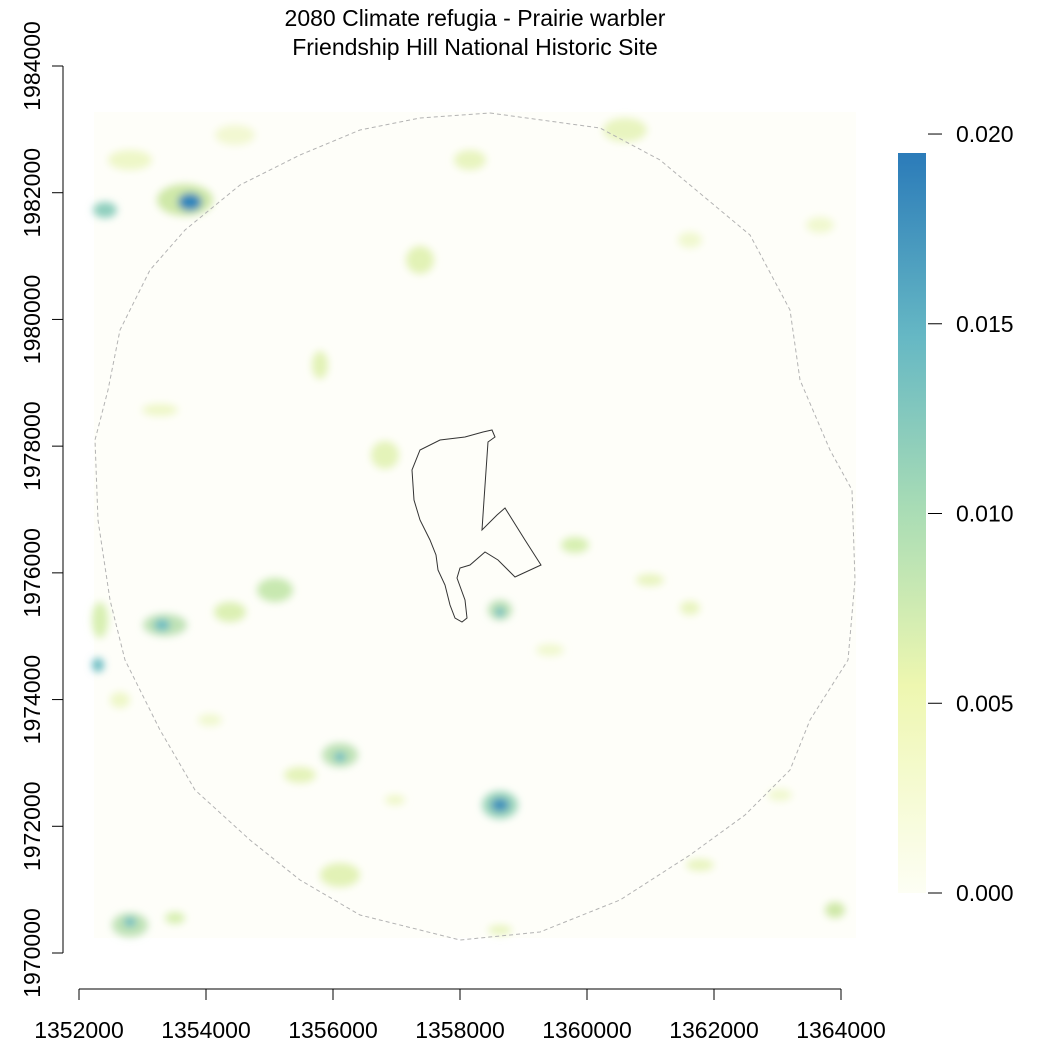  I want to click on y-tick-label: 1984000, so click(32, 66).